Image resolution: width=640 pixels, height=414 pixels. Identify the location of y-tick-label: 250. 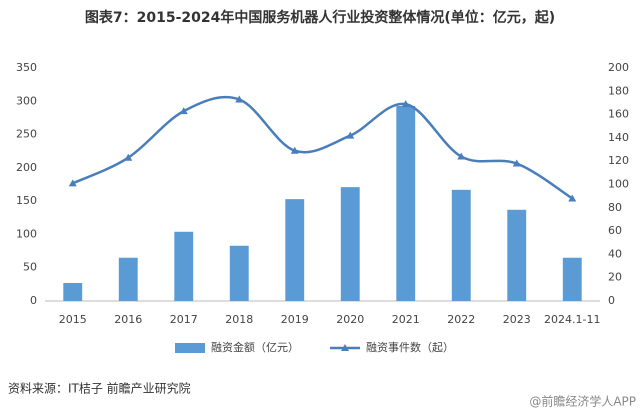
(26, 134).